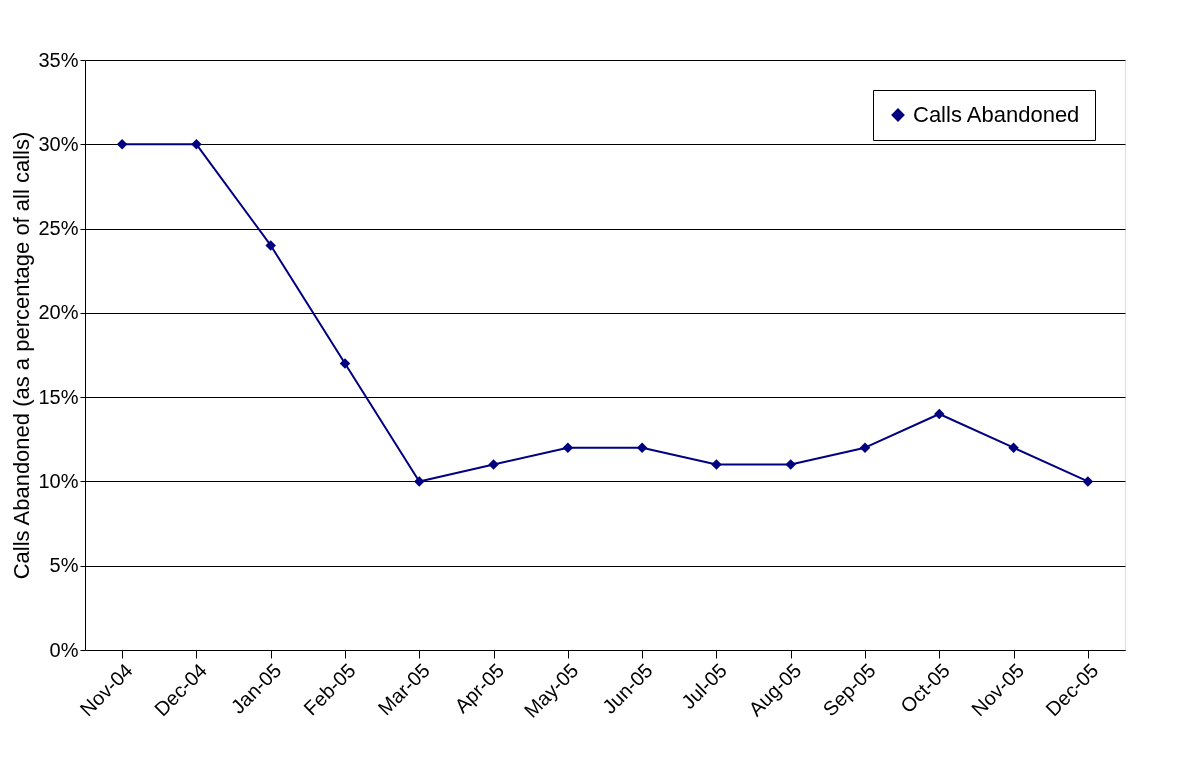 The width and height of the screenshot is (1194, 759). What do you see at coordinates (58, 480) in the screenshot?
I see `y-tick-label: 10%` at bounding box center [58, 480].